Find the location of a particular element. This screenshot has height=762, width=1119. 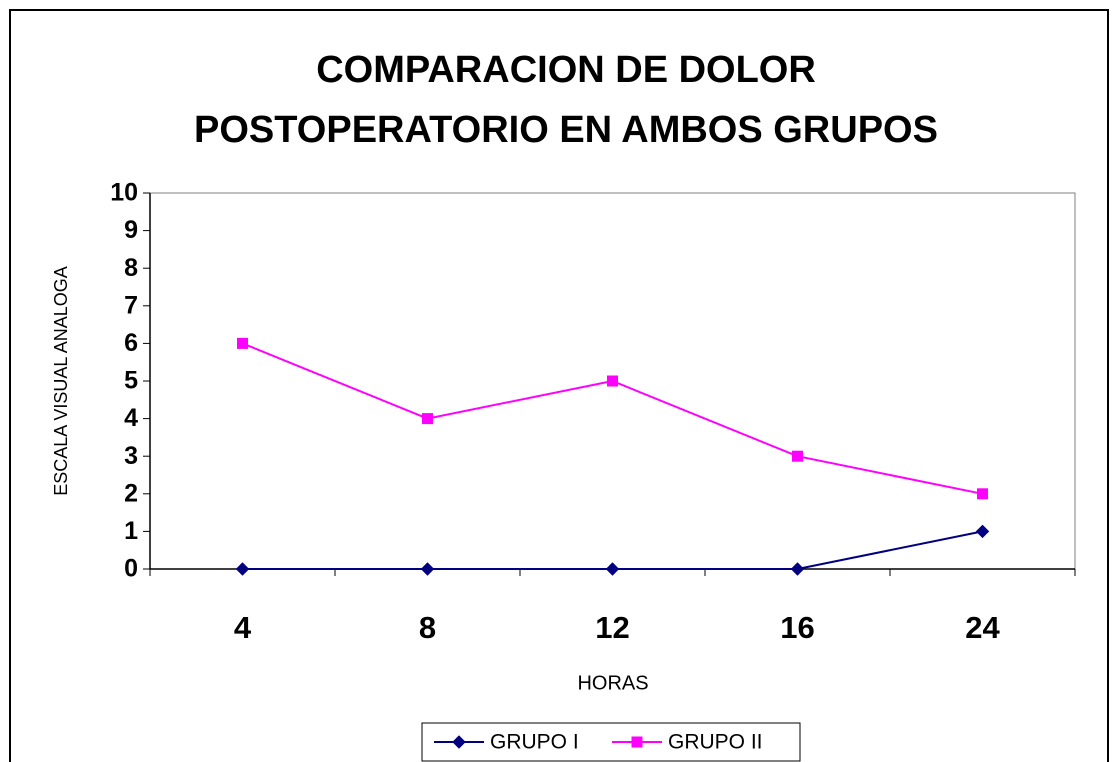

y-tick-label: 3 is located at coordinates (131, 456).